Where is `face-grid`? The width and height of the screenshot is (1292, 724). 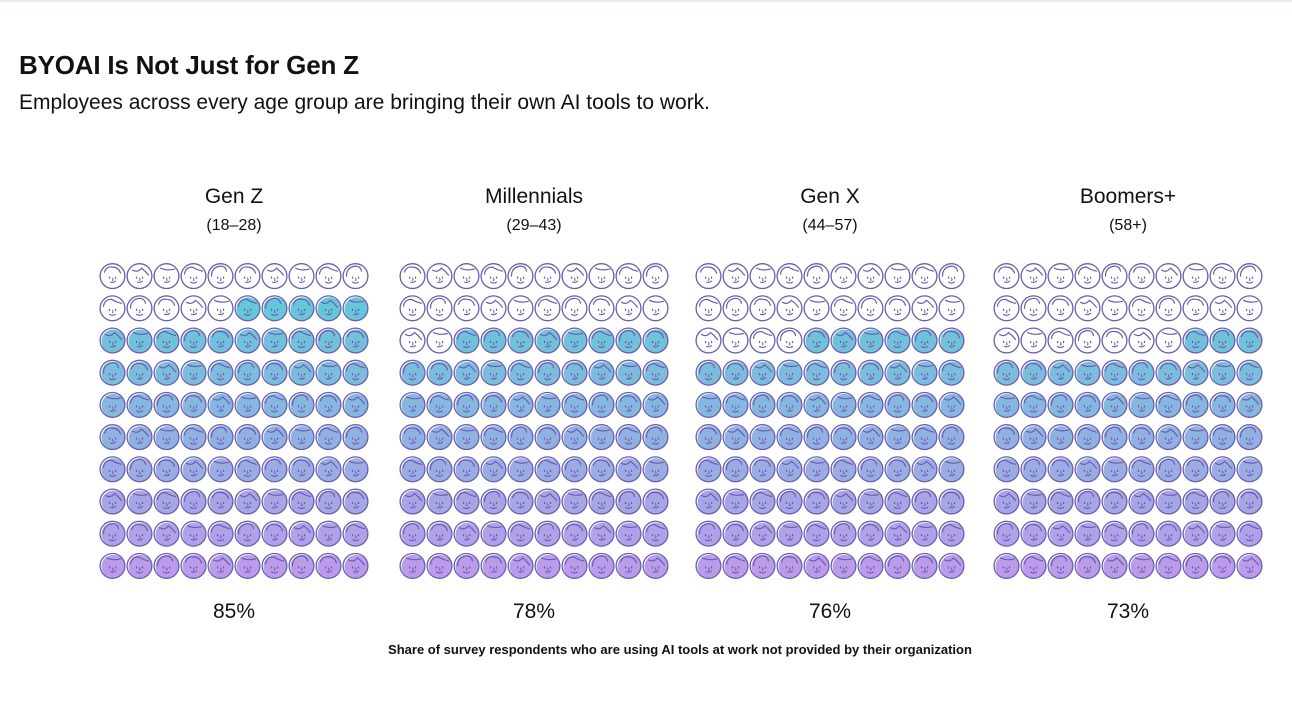
face-grid is located at coordinates (1128, 421).